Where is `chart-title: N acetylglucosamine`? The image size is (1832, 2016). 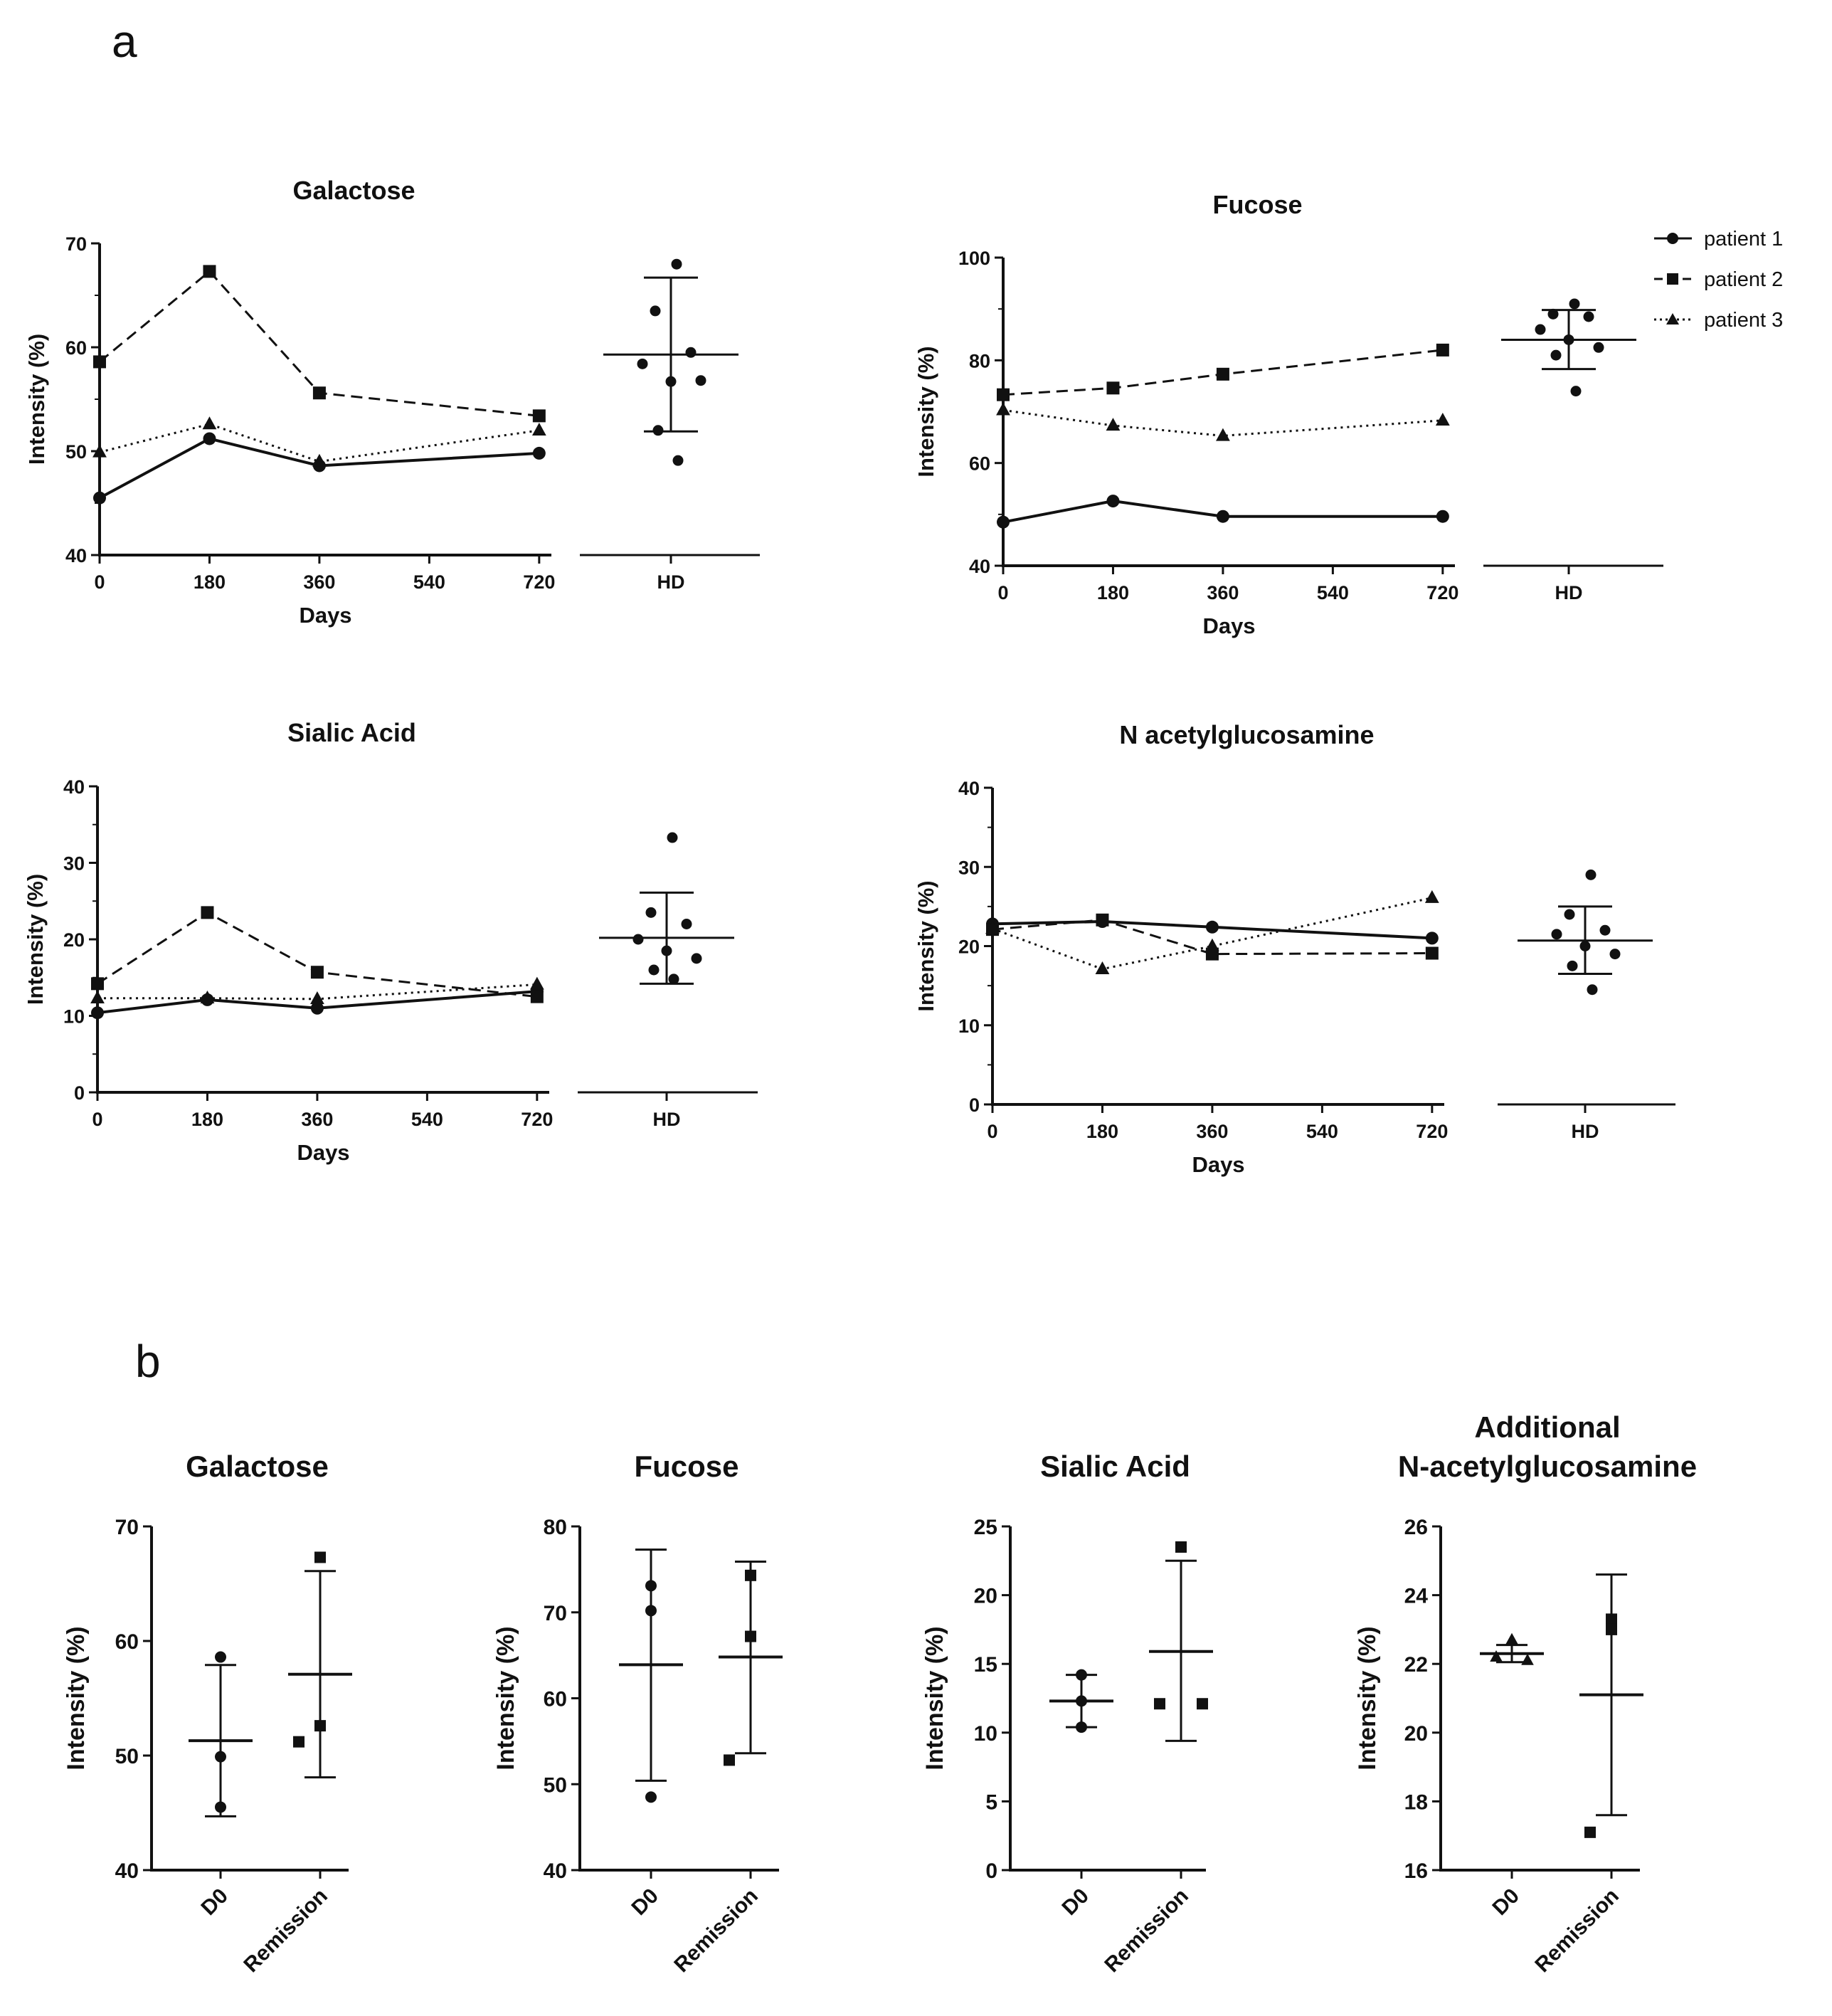 chart-title: N acetylglucosamine is located at coordinates (1246, 734).